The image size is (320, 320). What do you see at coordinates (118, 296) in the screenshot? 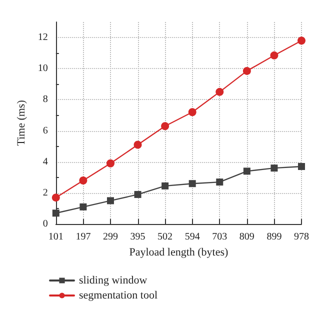
I see `legend-label: segmentation tool` at bounding box center [118, 296].